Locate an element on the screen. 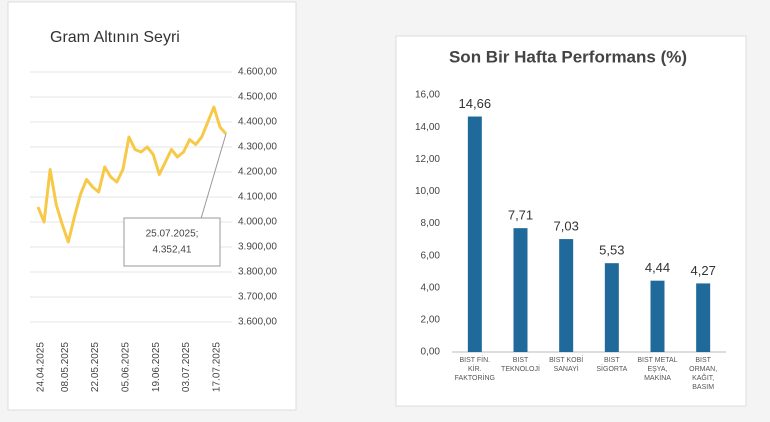 The image size is (770, 422). data-label: 14,66 is located at coordinates (475, 103).